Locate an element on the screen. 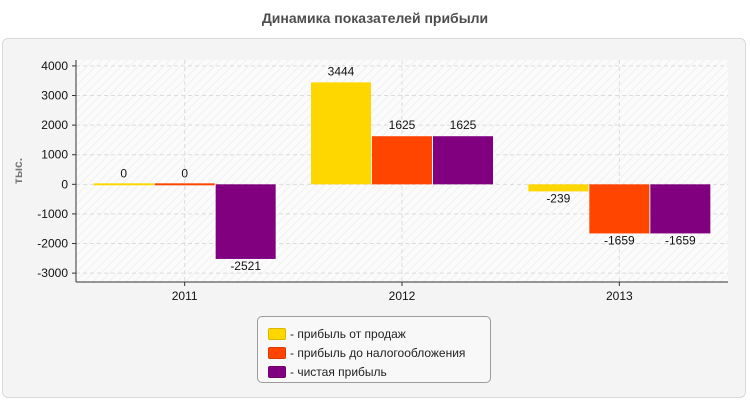  data-label: -2521 is located at coordinates (245, 266).